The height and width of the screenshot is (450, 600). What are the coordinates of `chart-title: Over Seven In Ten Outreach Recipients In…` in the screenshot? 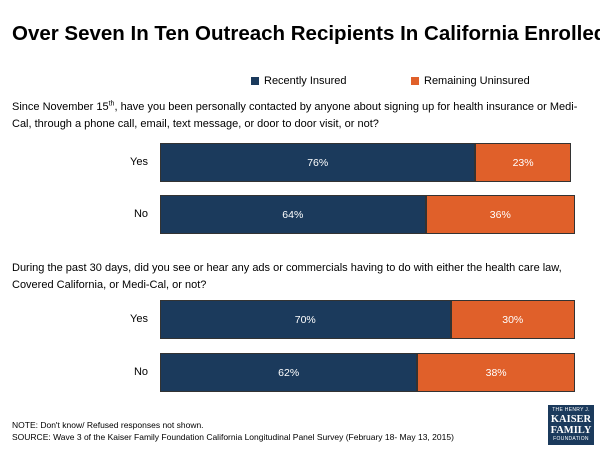 It's located at (306, 33).